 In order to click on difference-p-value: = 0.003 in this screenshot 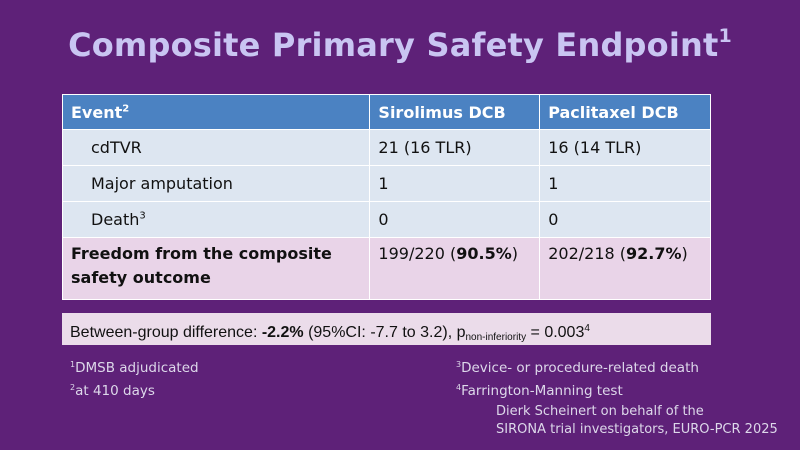, I will do `click(555, 332)`.